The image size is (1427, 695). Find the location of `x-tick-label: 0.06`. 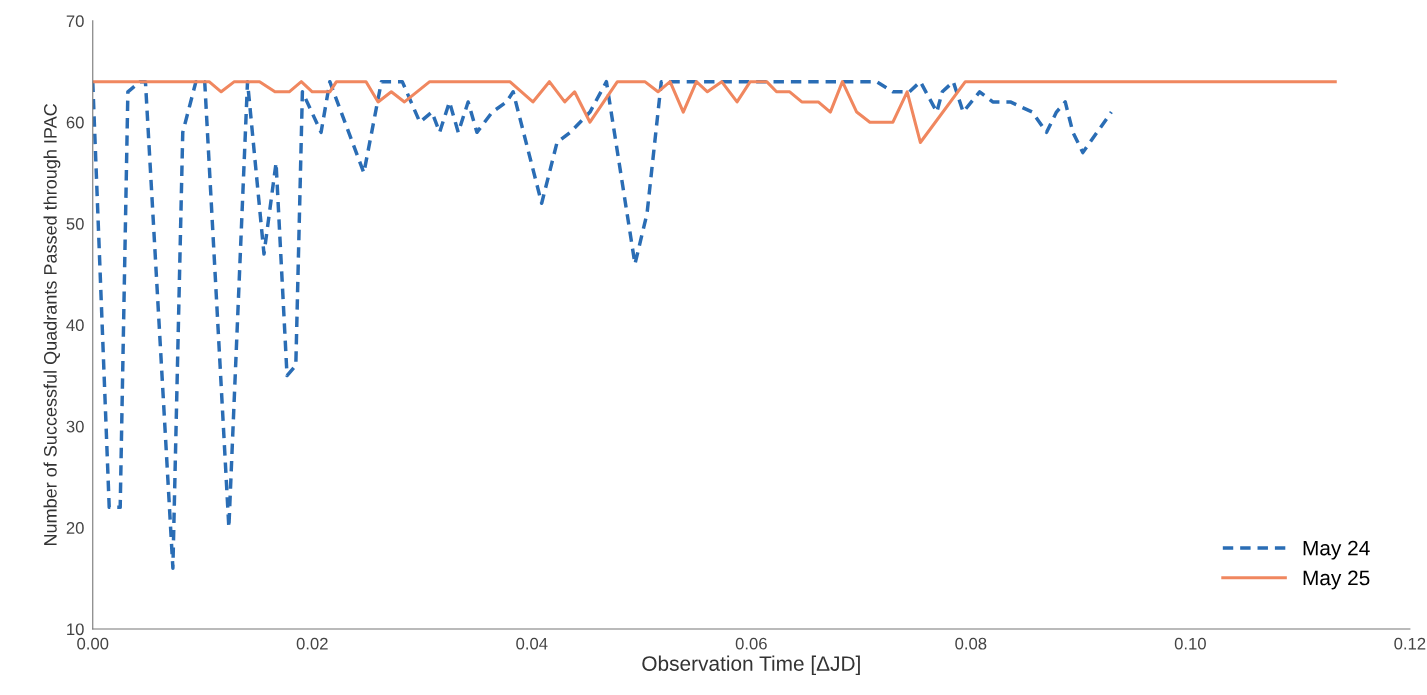

x-tick-label: 0.06 is located at coordinates (751, 643).